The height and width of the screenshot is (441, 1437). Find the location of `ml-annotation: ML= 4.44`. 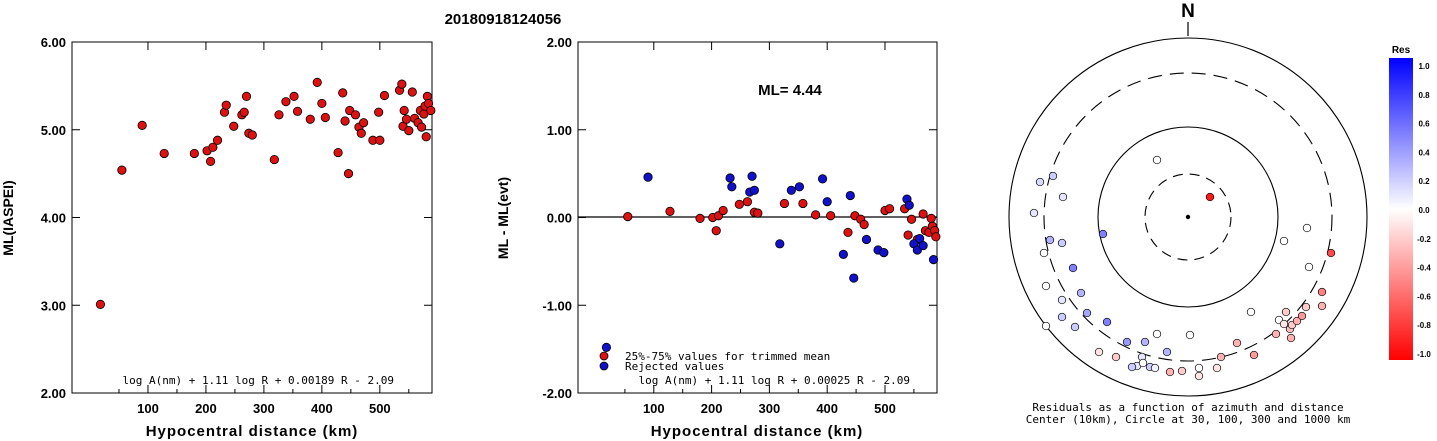

ml-annotation: ML= 4.44 is located at coordinates (790, 90).